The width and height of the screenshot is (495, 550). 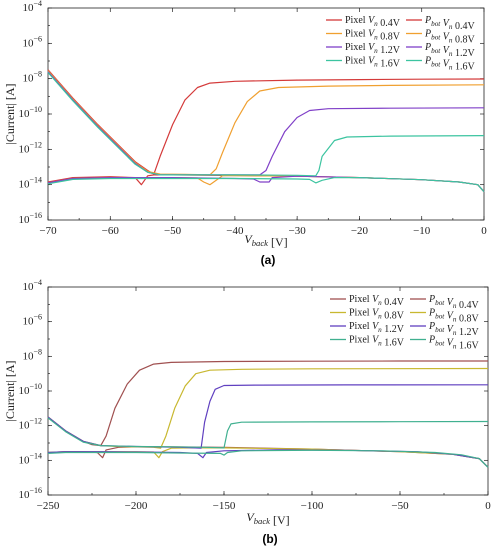 I want to click on x-tick-label: −60, so click(x=111, y=231).